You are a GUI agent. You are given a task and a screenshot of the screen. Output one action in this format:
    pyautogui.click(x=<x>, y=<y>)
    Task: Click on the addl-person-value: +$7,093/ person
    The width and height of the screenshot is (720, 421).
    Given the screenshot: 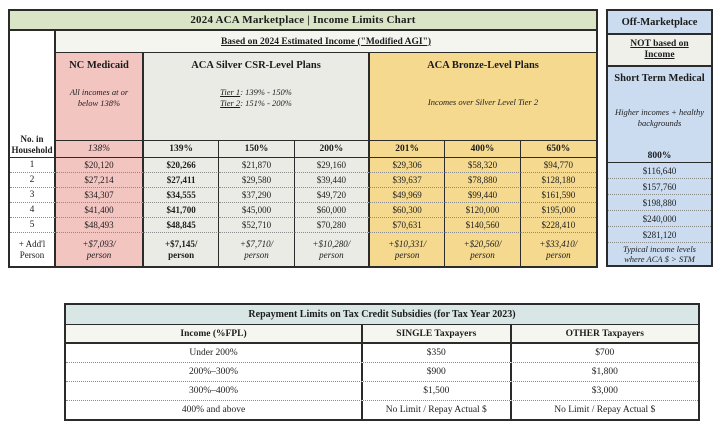 What is the action you would take?
    pyautogui.click(x=100, y=249)
    